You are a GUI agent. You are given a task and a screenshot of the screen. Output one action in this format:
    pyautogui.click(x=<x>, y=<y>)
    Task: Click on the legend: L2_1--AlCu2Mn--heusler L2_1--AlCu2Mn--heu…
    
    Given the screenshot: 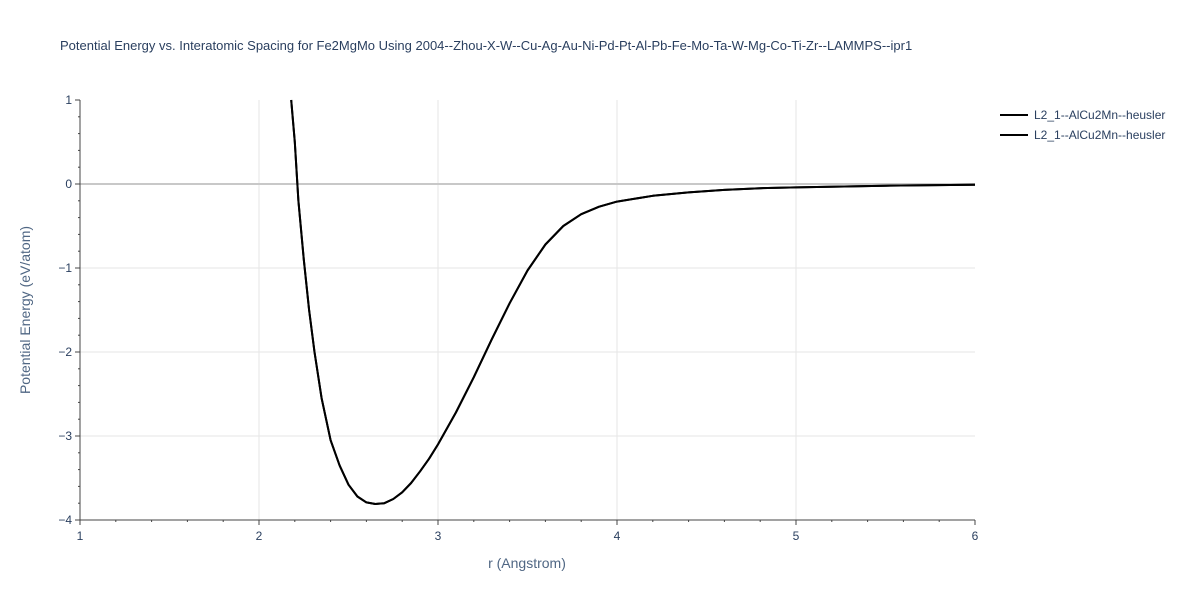 What is the action you would take?
    pyautogui.click(x=1082, y=125)
    